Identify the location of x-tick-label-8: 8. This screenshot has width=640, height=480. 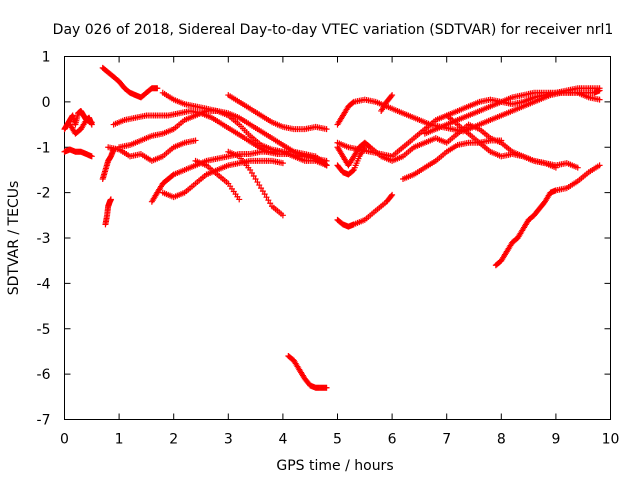
(501, 440).